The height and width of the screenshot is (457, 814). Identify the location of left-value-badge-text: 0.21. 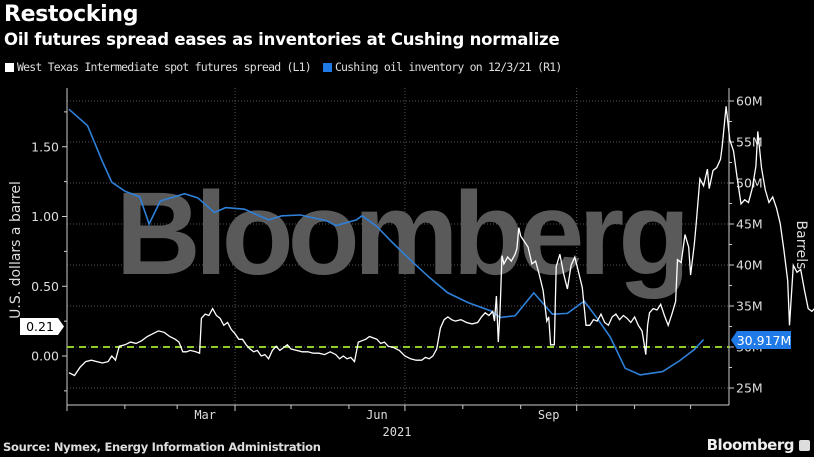
(40, 326).